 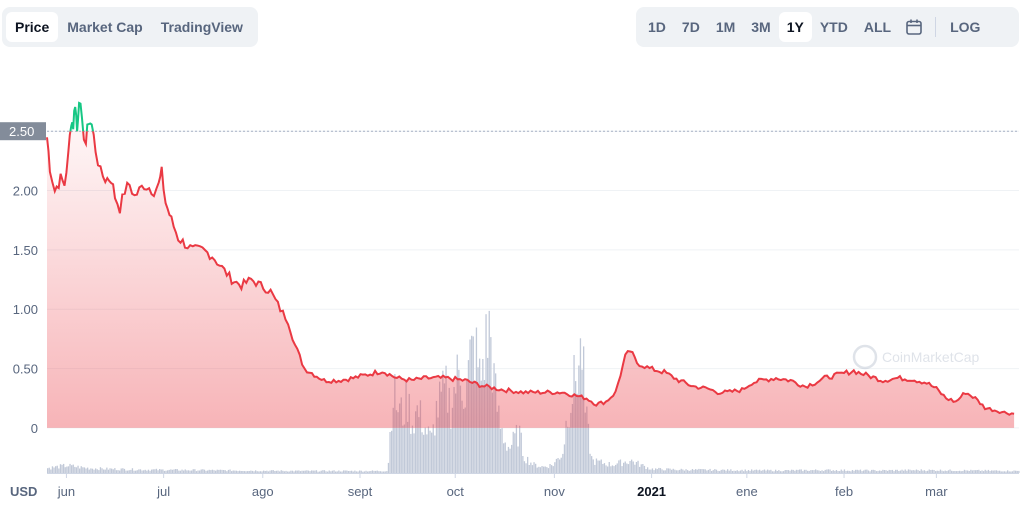 I want to click on tab-tradingview: TradingView, so click(x=201, y=27).